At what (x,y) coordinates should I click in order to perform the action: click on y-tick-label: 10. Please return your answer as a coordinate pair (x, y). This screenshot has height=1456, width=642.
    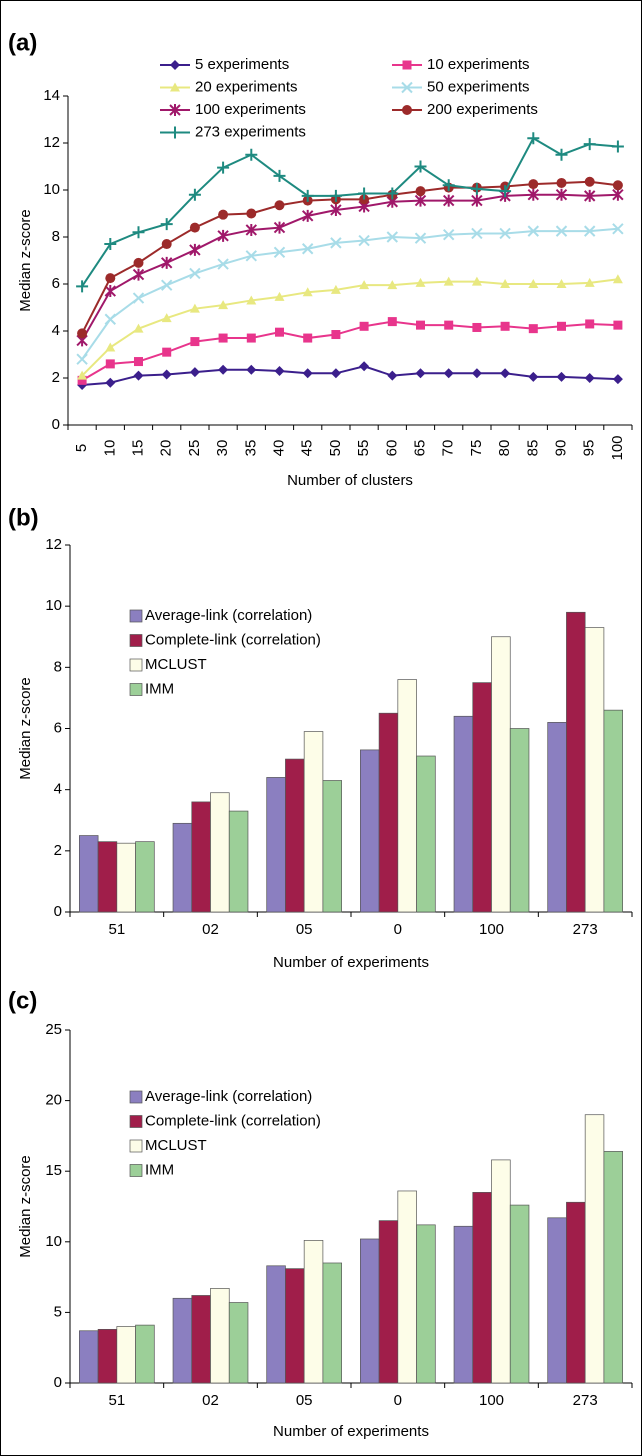
    Looking at the image, I should click on (51, 189).